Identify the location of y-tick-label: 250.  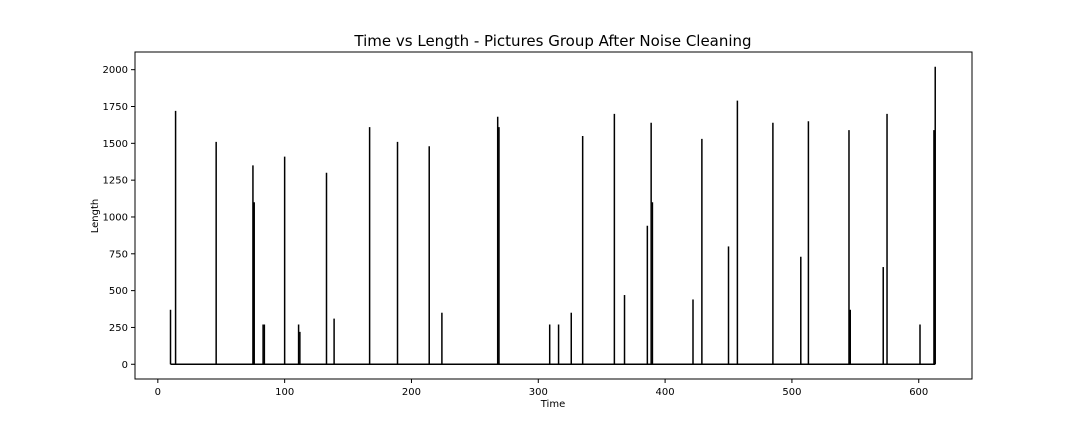
(118, 328).